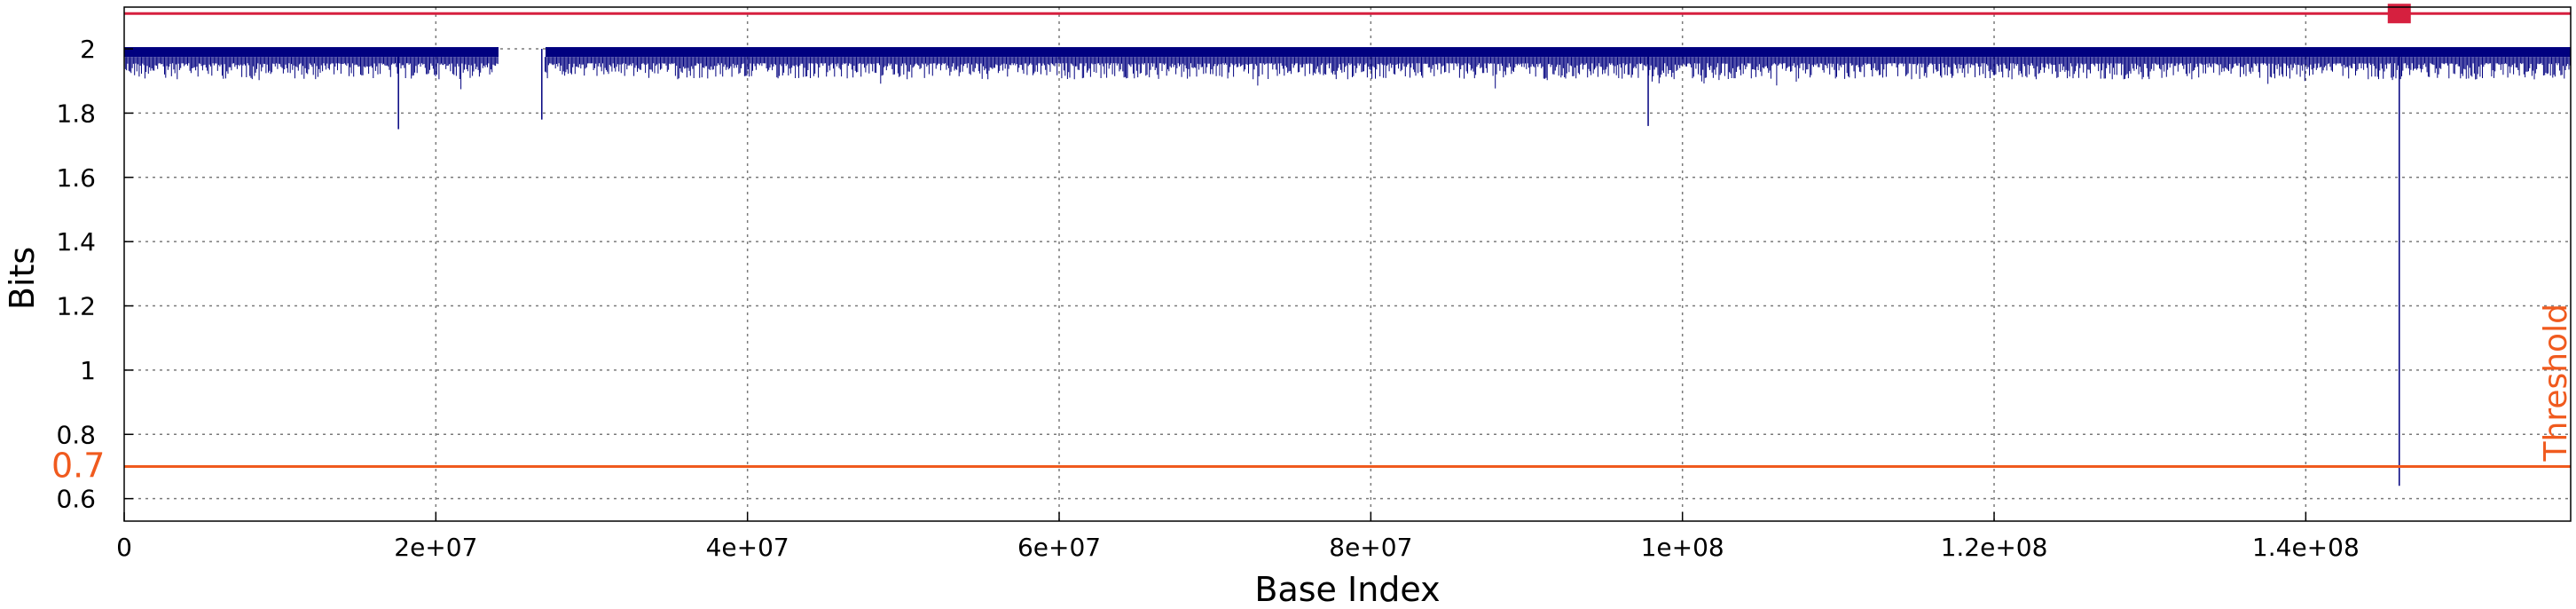 The image size is (2576, 609). What do you see at coordinates (76, 113) in the screenshot?
I see `y-tick-label: 1.8` at bounding box center [76, 113].